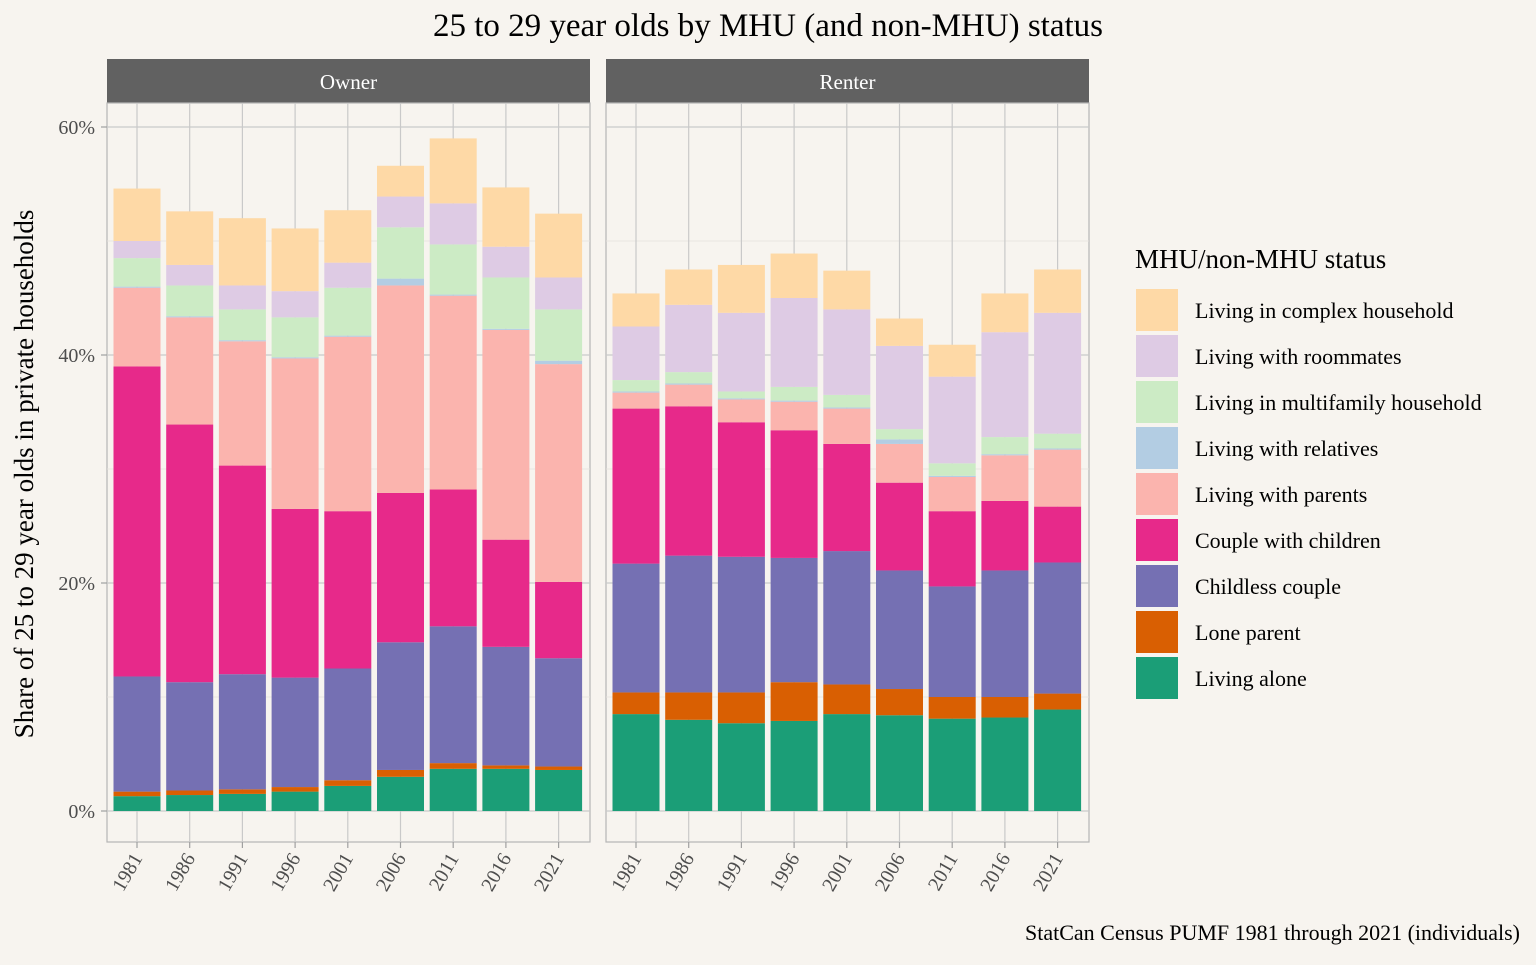 Image resolution: width=1536 pixels, height=965 pixels. What do you see at coordinates (847, 426) in the screenshot?
I see `bar-segment-renter-2001-living-with-parents` at bounding box center [847, 426].